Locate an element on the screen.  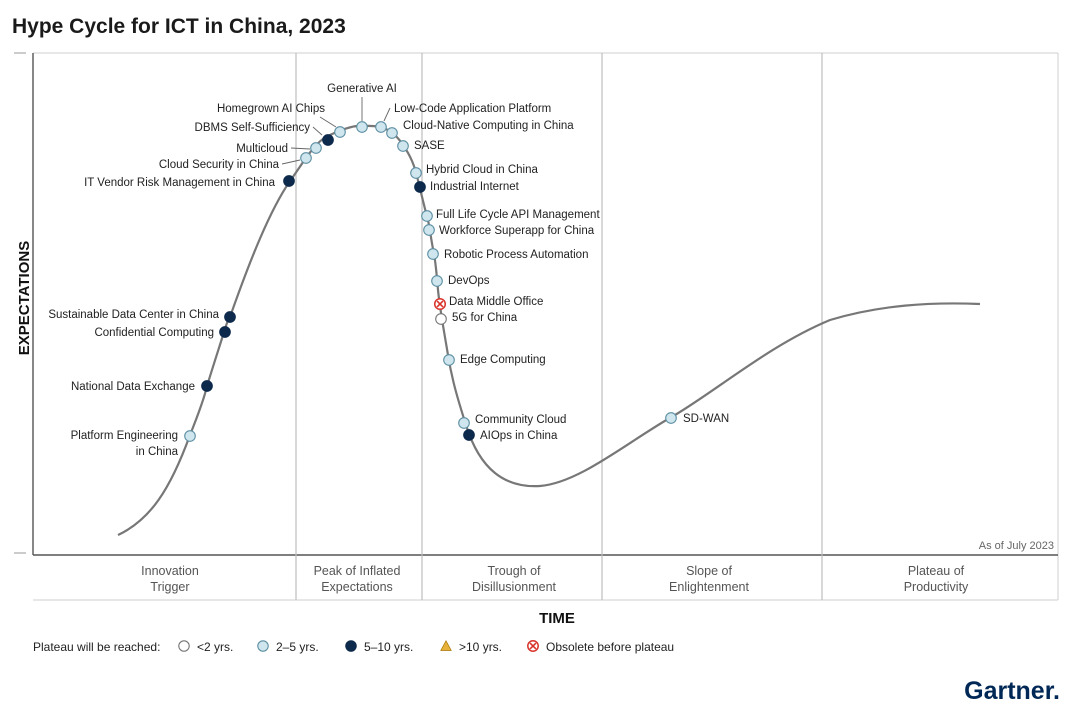
phase-label-line2: Expectations is located at coordinates (357, 587).